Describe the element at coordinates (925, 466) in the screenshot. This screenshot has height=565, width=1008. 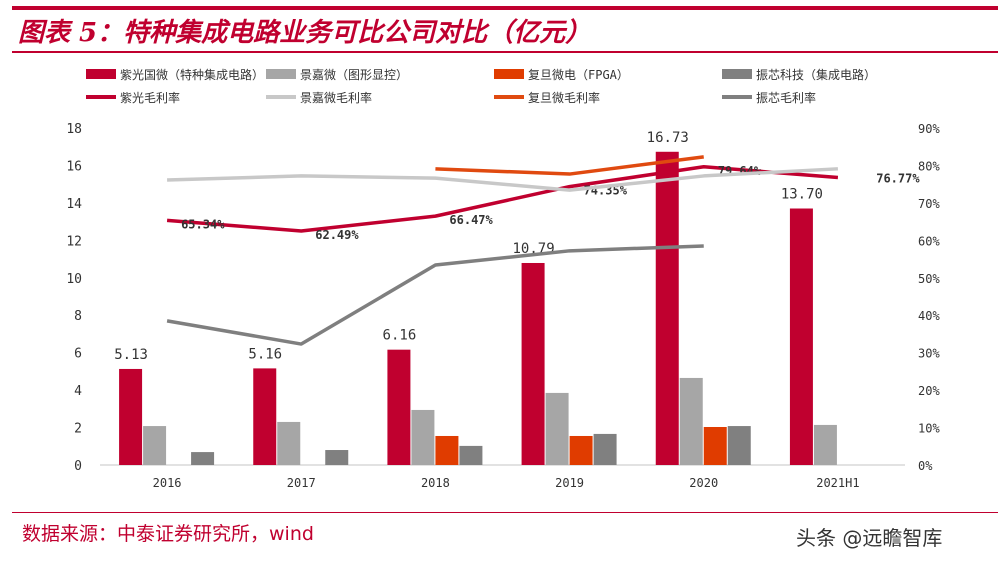
I see `y-right-tick-label: 0%` at that location.